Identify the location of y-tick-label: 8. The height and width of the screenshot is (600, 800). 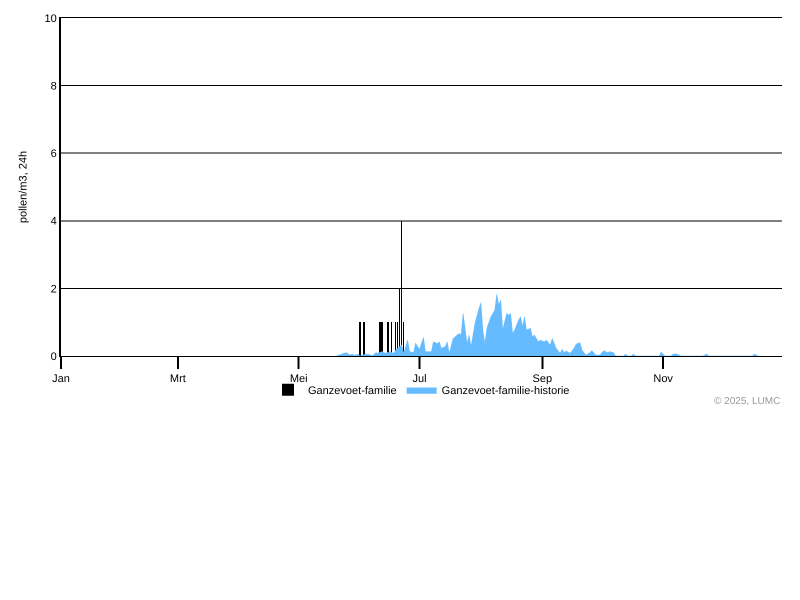
(53, 86).